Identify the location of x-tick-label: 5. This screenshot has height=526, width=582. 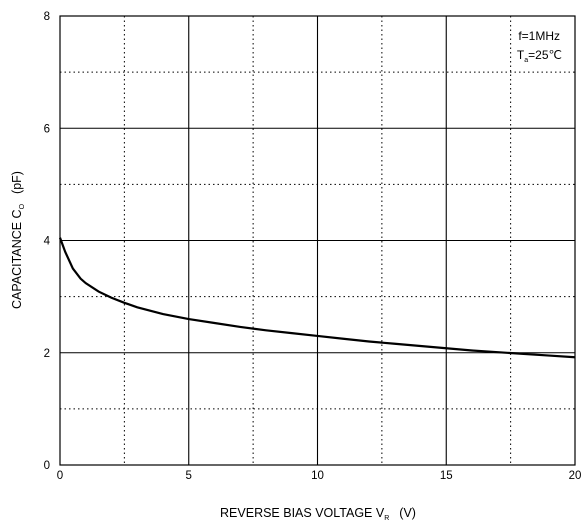
(189, 476).